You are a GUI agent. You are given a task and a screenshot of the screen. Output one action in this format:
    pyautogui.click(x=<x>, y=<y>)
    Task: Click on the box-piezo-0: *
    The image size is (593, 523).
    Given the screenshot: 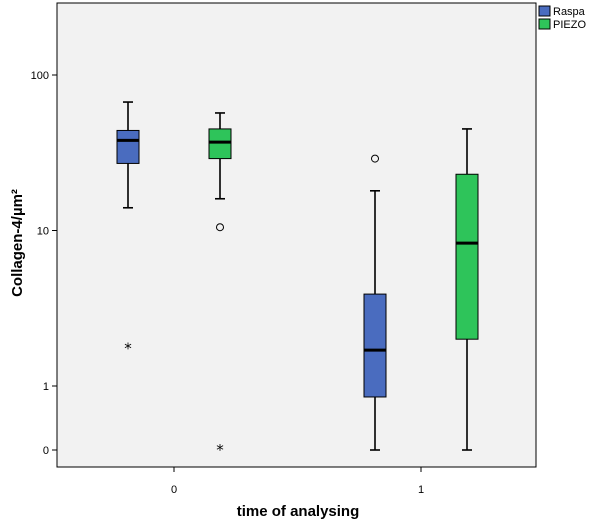 What is the action you would take?
    pyautogui.click(x=220, y=285)
    